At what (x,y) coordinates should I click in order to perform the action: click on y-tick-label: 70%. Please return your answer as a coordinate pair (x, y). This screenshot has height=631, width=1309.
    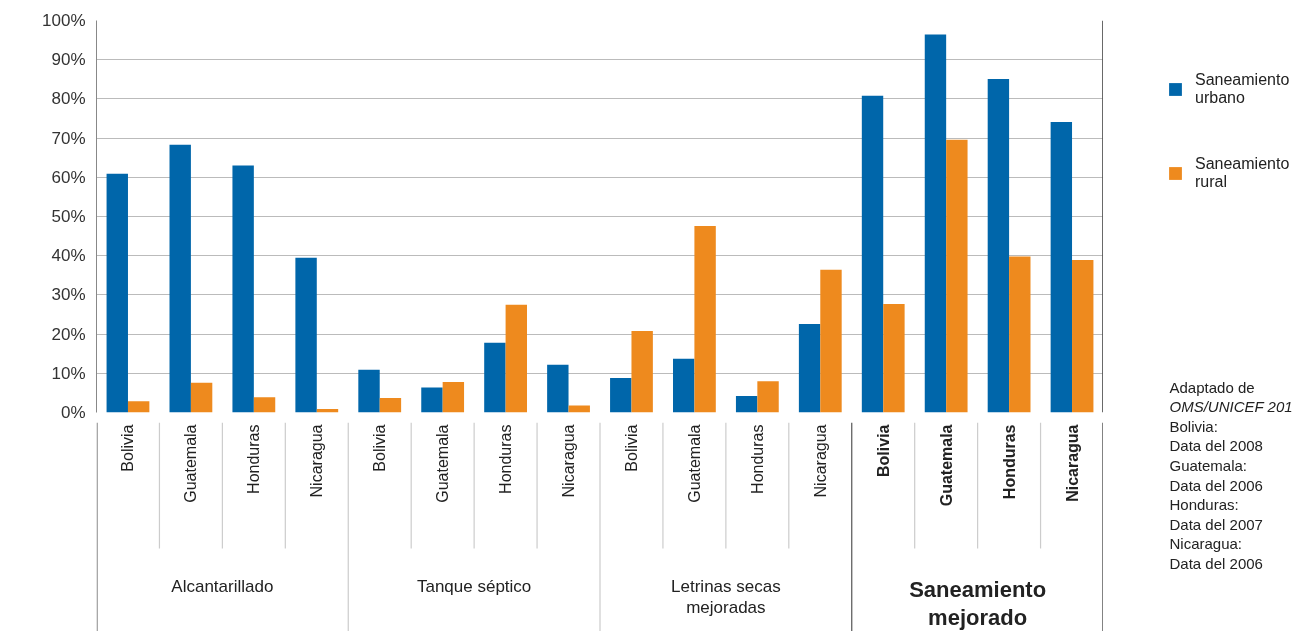
    Looking at the image, I should click on (68, 138).